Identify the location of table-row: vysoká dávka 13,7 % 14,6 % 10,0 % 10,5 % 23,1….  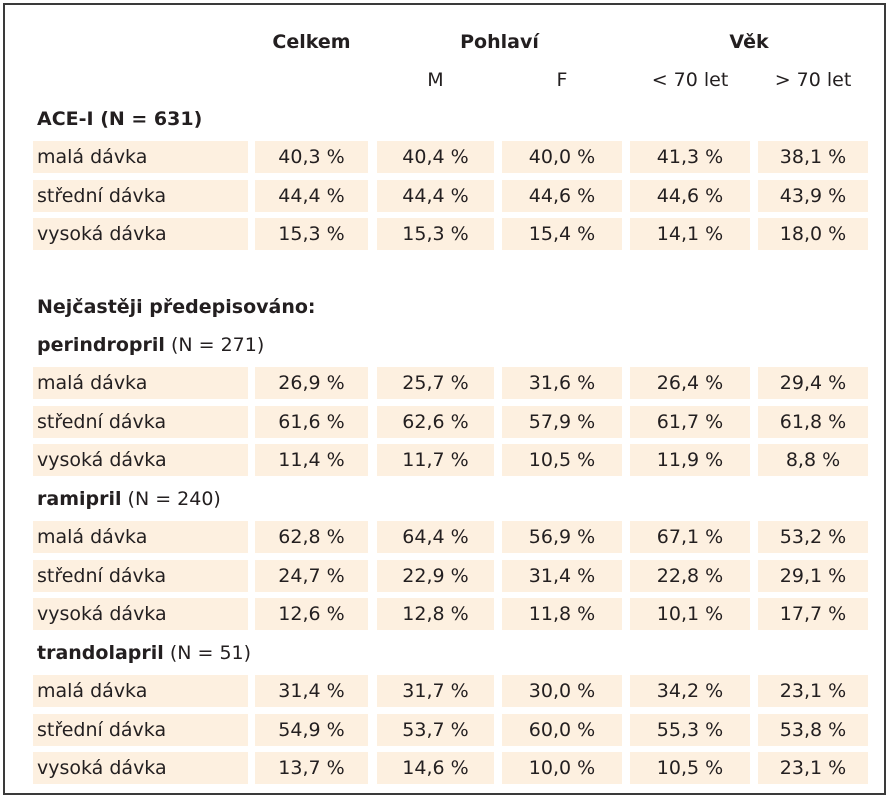
(444, 768).